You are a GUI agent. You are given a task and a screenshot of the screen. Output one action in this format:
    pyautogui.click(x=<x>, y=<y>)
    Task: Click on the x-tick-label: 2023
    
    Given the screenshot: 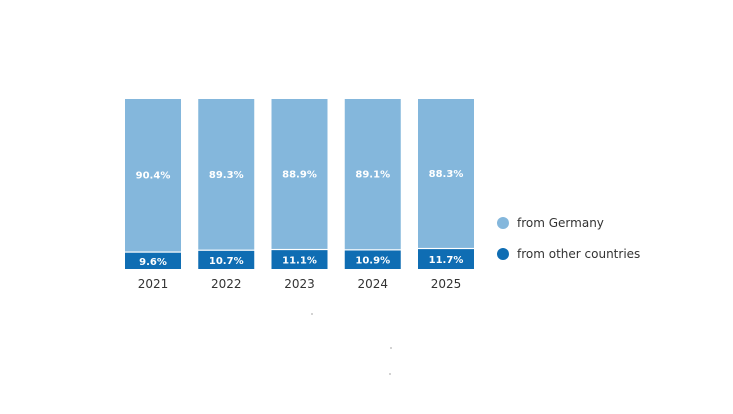 What is the action you would take?
    pyautogui.click(x=299, y=284)
    